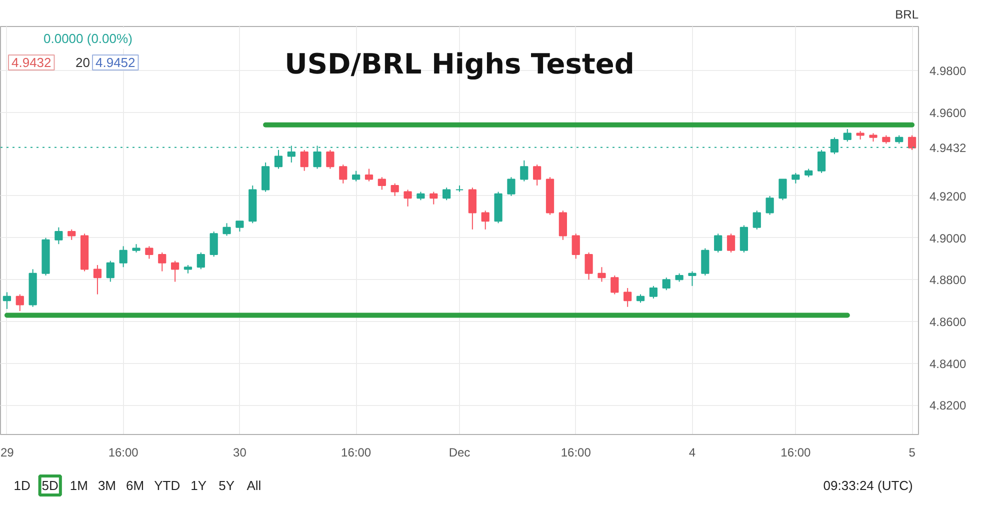  I want to click on x-tick-label: Dec, so click(459, 453).